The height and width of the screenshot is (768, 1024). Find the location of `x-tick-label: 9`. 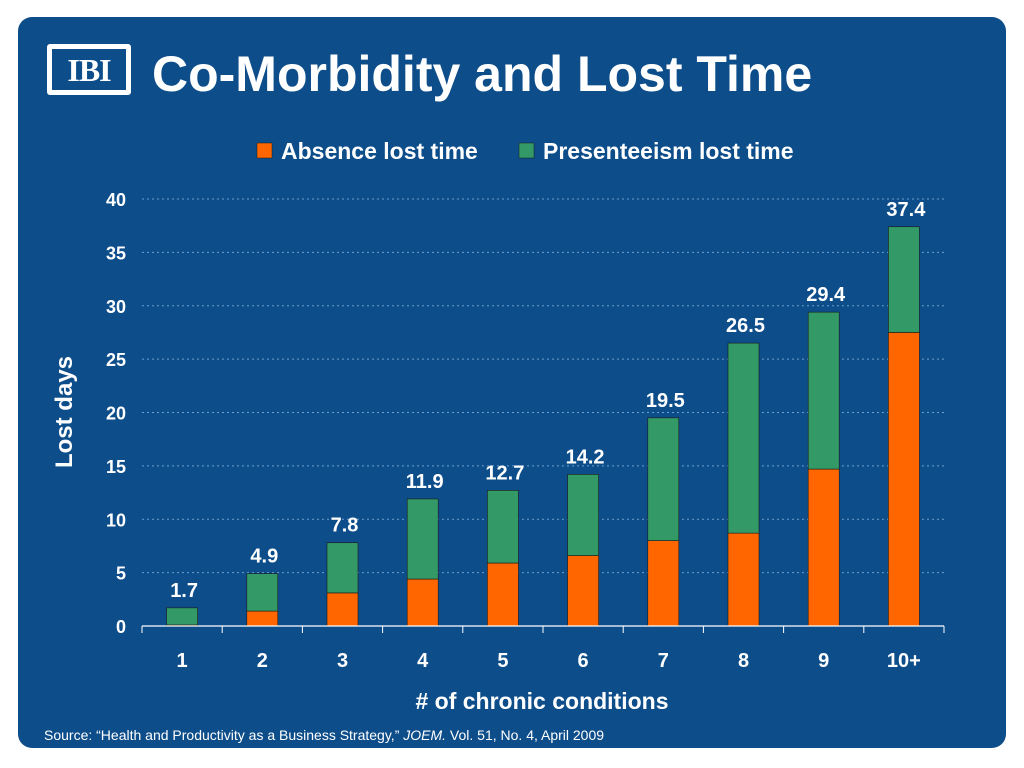

x-tick-label: 9 is located at coordinates (823, 661).